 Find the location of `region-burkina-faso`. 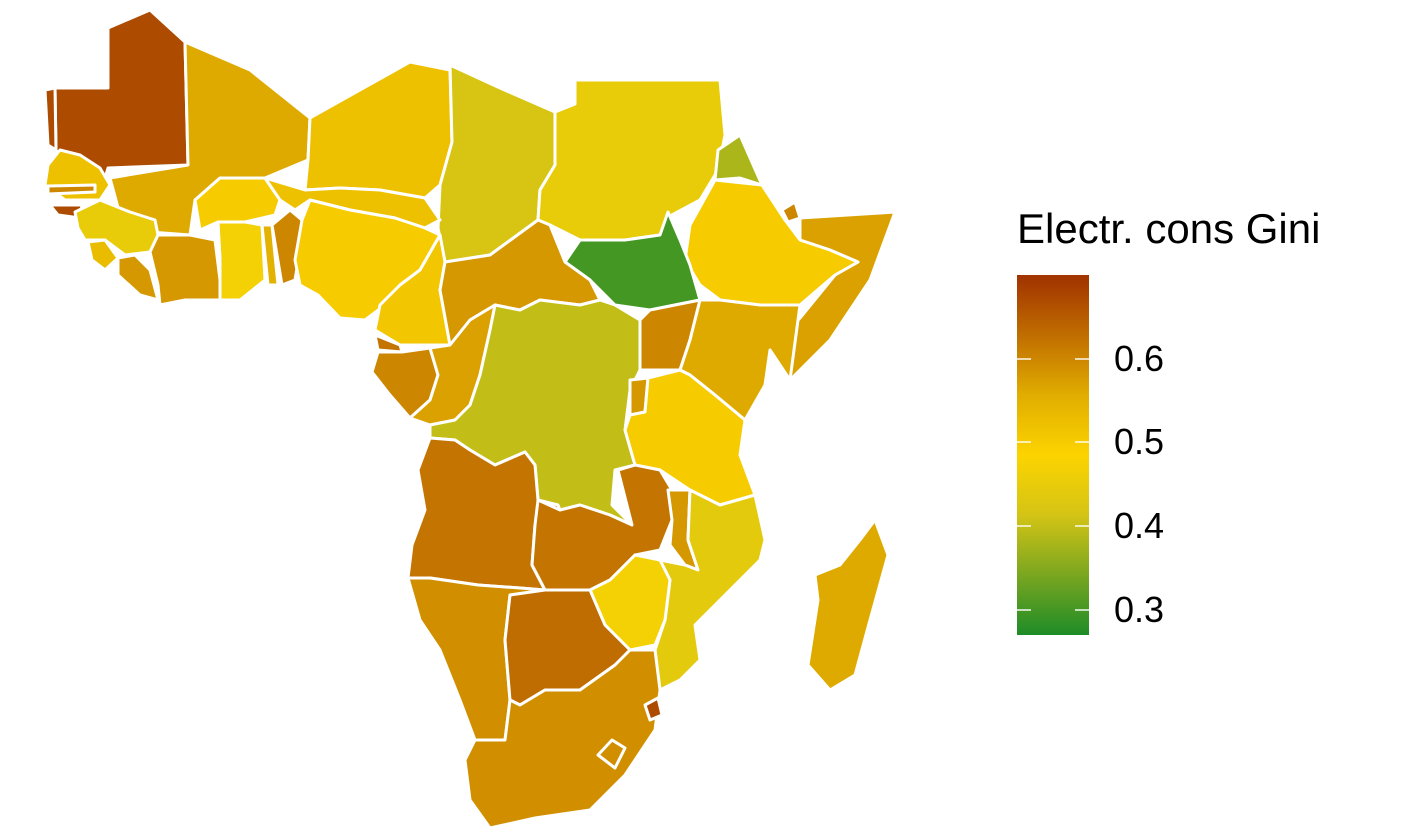

region-burkina-faso is located at coordinates (237, 204).